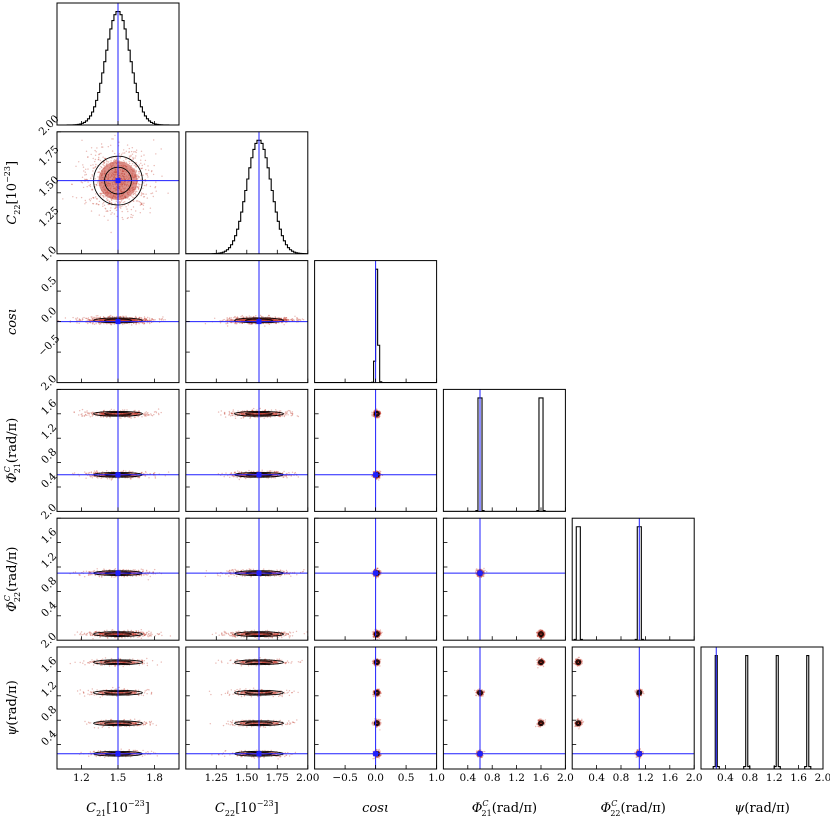 Image resolution: width=830 pixels, height=824 pixels. What do you see at coordinates (376, 322) in the screenshot?
I see `panel-cosi-cosi` at bounding box center [376, 322].